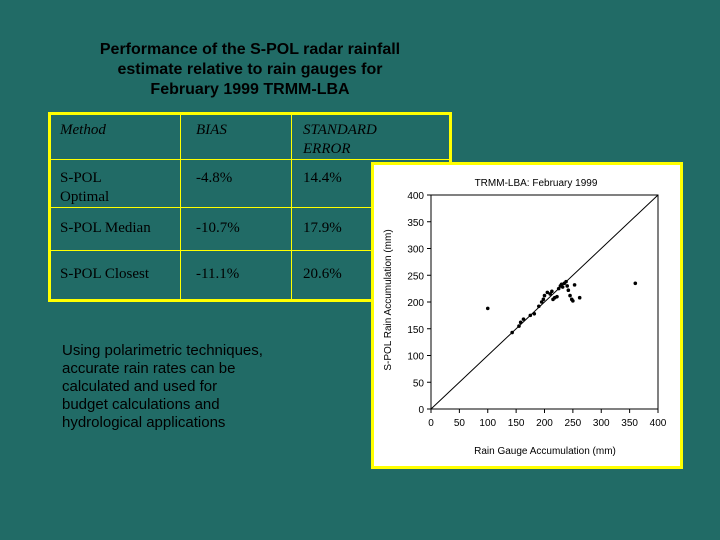 The width and height of the screenshot is (720, 540). What do you see at coordinates (218, 228) in the screenshot?
I see `row2-bias: -10.7%` at bounding box center [218, 228].